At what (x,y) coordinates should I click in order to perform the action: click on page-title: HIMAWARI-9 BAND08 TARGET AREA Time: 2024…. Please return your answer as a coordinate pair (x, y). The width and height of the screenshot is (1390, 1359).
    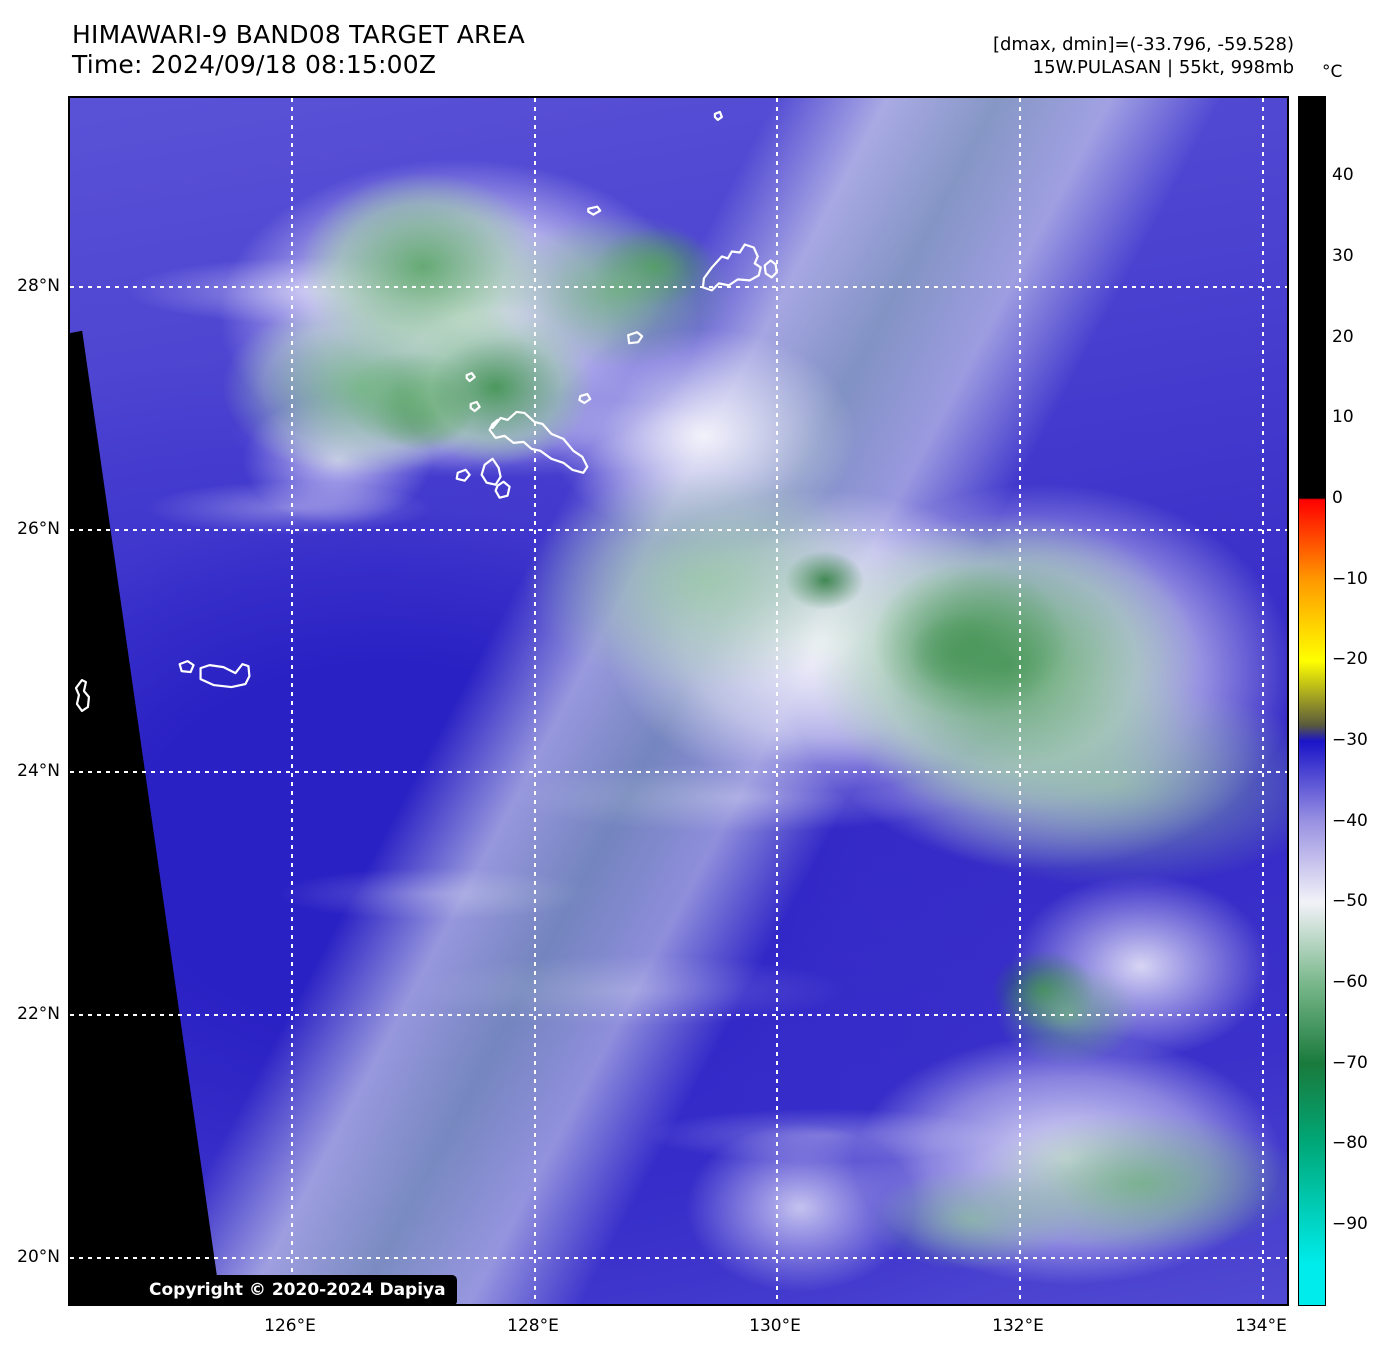
    Looking at the image, I should click on (298, 50).